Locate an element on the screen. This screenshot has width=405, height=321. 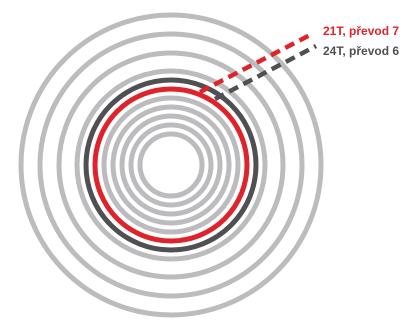
label-dark: 24T, převod 6 is located at coordinates (361, 51).